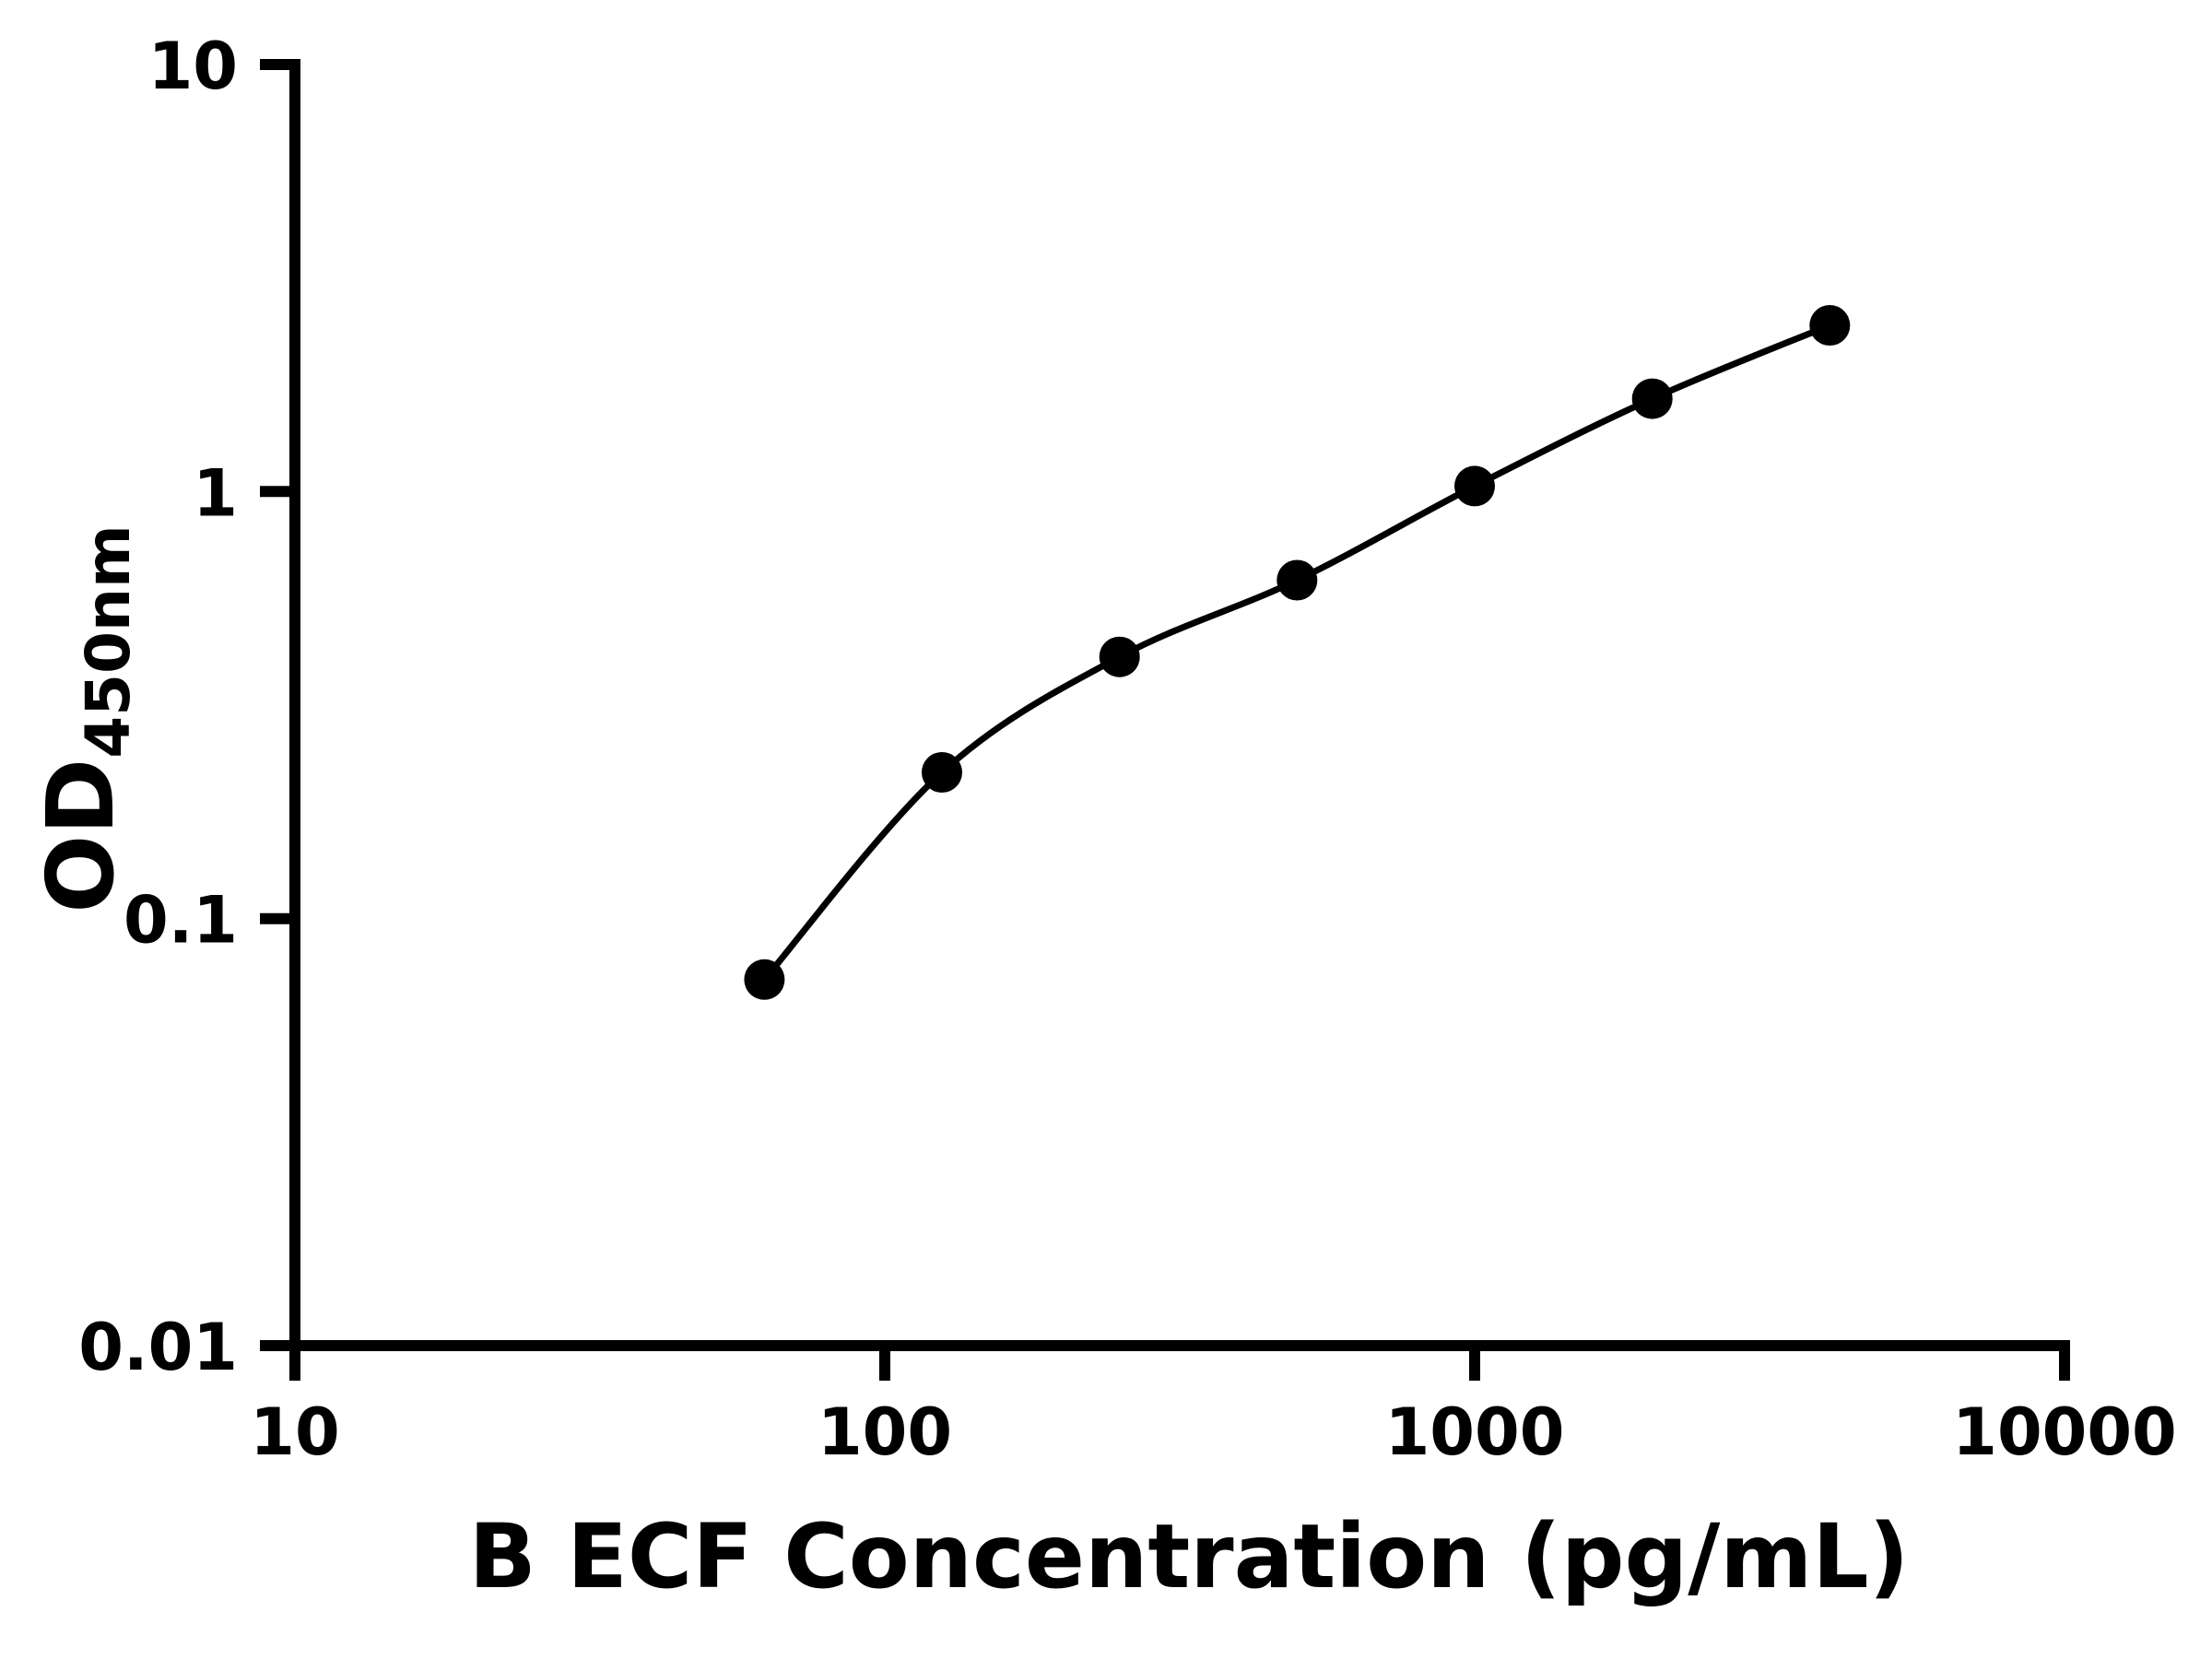 Image resolution: width=2212 pixels, height=1659 pixels. Describe the element at coordinates (108, 641) in the screenshot. I see `y-axis-title-subscript: 450nm` at that location.